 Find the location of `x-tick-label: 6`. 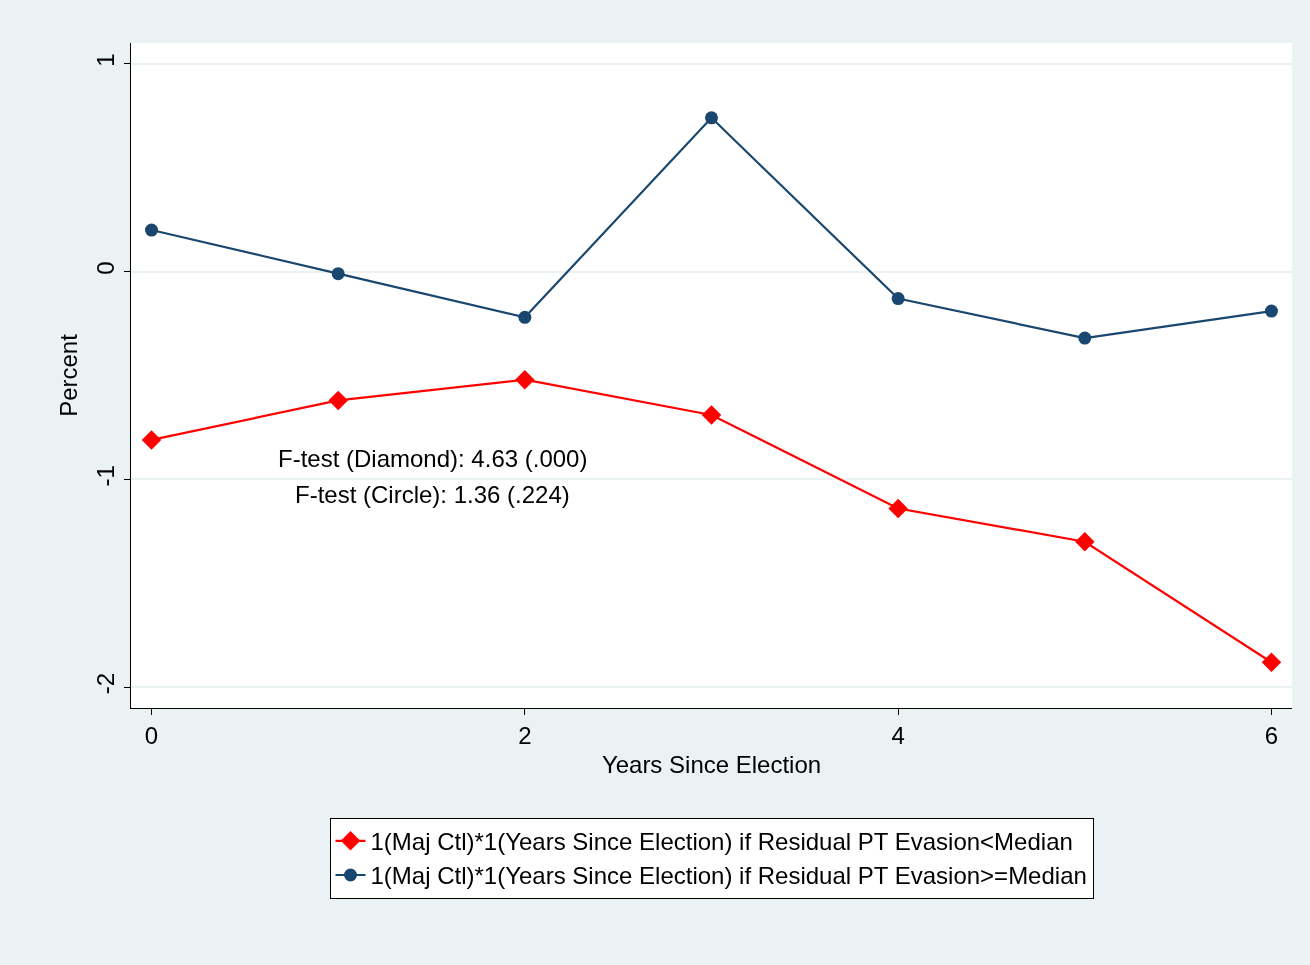

x-tick-label: 6 is located at coordinates (1271, 735).